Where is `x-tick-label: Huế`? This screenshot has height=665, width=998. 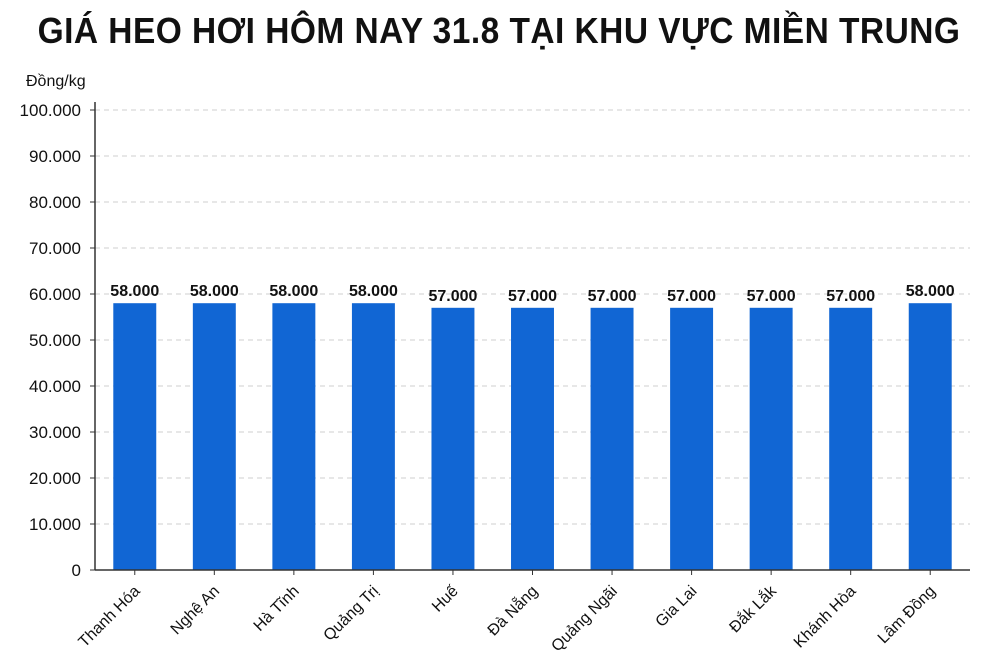
x-tick-label: Huế is located at coordinates (445, 599).